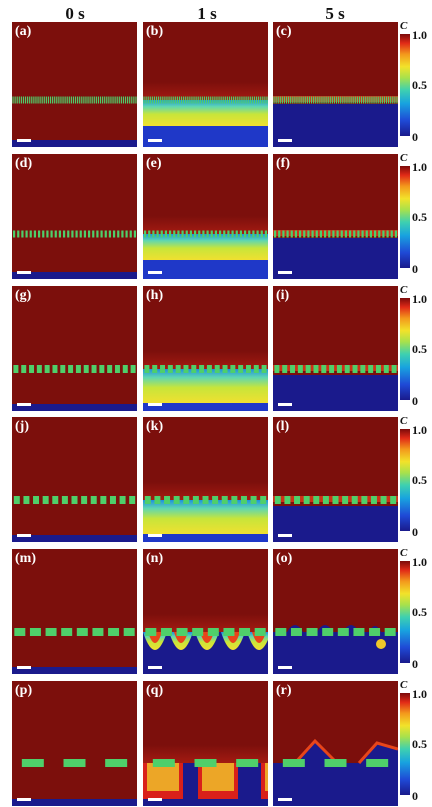  What do you see at coordinates (75, 13) in the screenshot?
I see `column-header-0s: 0 s` at bounding box center [75, 13].